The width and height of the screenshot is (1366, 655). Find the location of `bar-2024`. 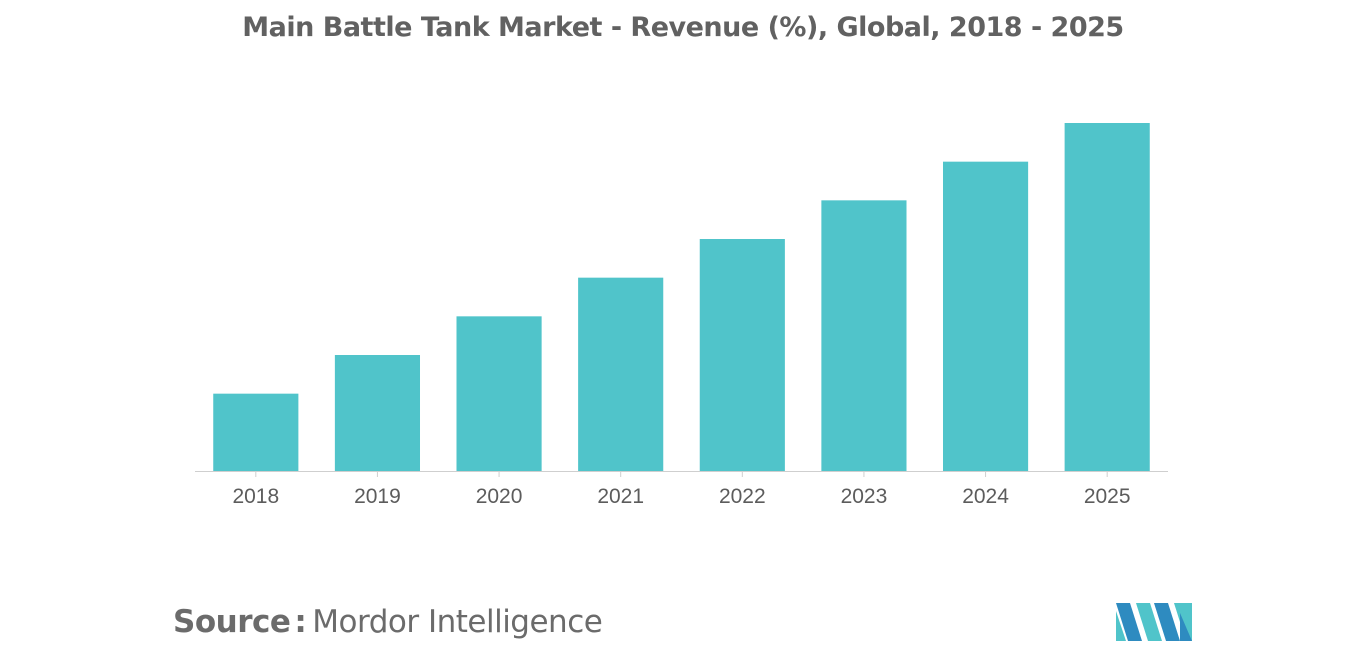

bar-2024 is located at coordinates (985, 316).